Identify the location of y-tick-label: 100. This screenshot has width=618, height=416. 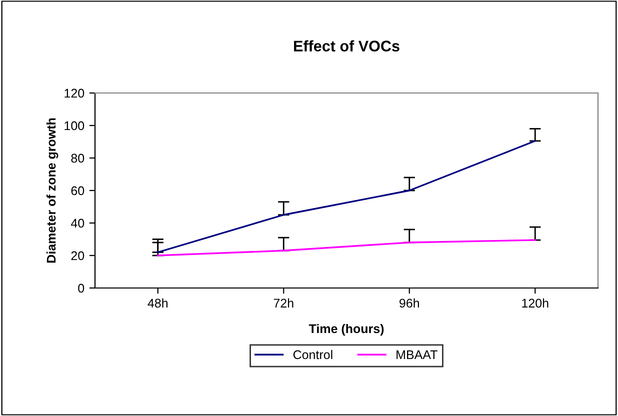
(74, 125).